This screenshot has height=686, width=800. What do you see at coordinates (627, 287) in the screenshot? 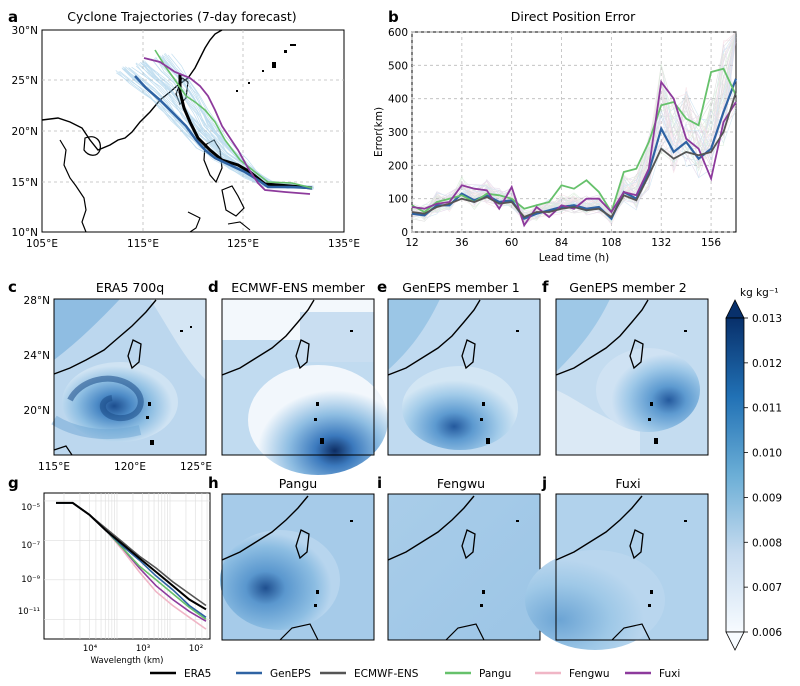
I see `panel-title: GenEPS member 2` at bounding box center [627, 287].